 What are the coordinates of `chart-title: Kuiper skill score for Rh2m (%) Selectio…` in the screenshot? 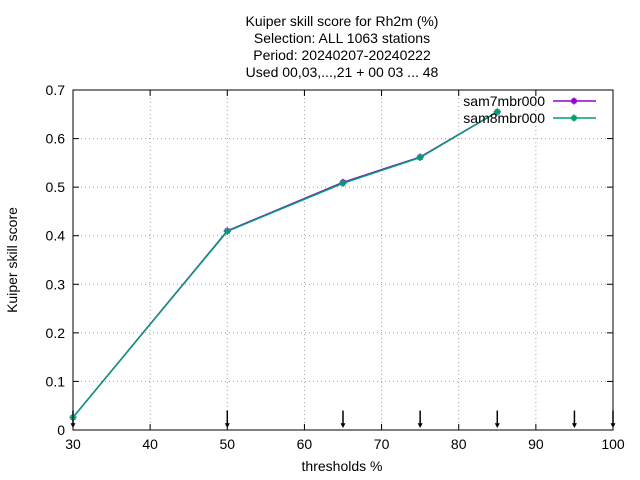 It's located at (342, 46).